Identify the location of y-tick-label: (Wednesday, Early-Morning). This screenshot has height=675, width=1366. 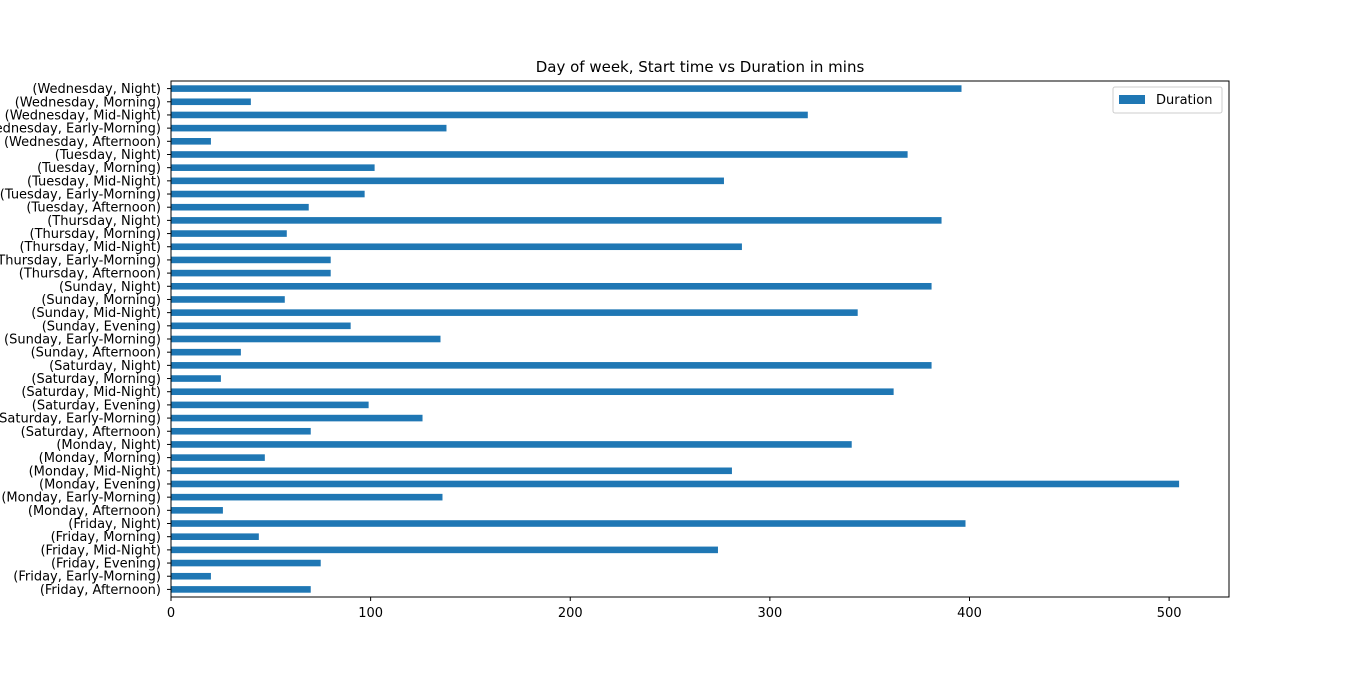
(80, 129).